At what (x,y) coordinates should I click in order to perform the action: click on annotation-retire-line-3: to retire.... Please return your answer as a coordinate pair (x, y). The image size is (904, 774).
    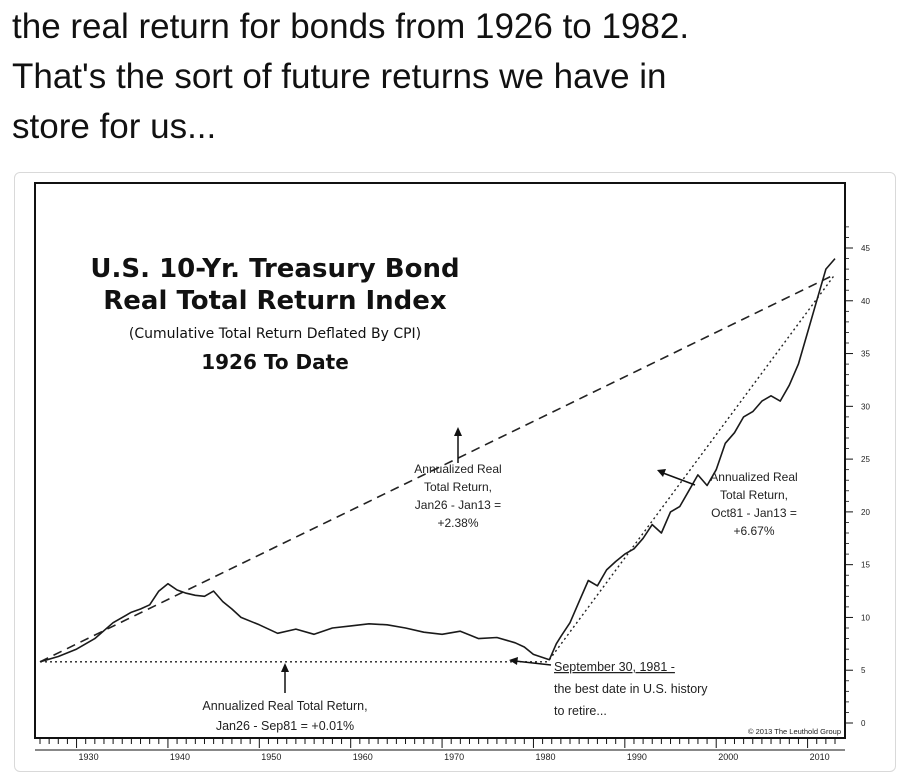
    Looking at the image, I should click on (580, 711).